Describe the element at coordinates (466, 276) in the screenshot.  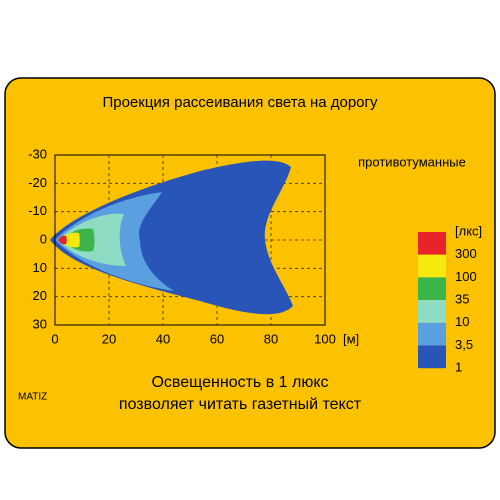
I see `scale-label: 100` at that location.